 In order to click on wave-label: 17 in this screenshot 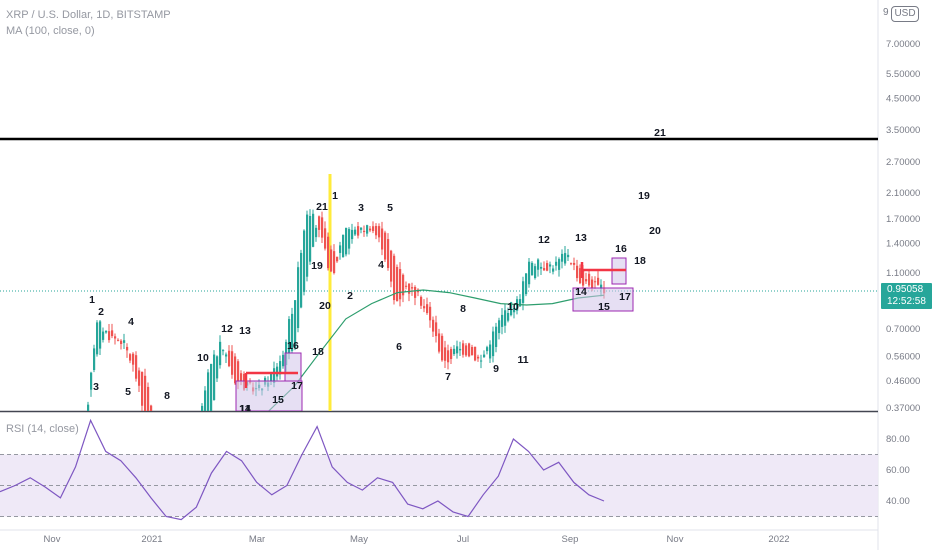, I will do `click(297, 386)`.